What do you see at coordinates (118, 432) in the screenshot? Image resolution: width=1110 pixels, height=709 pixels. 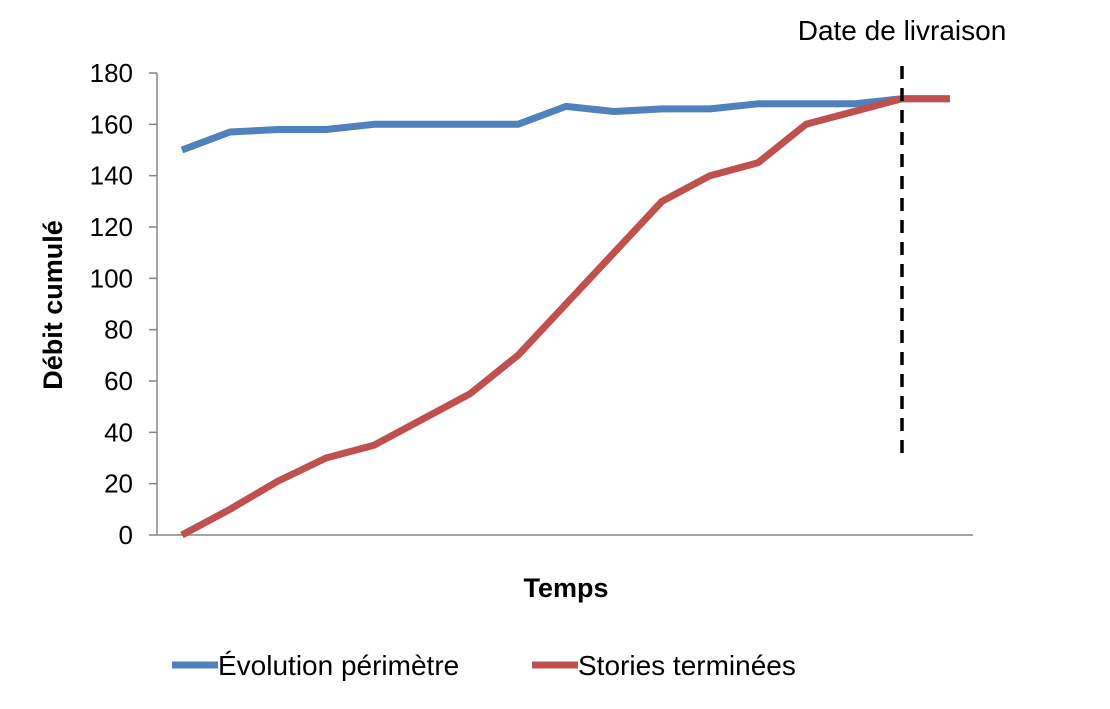 I see `y-tick-label: 40` at bounding box center [118, 432].